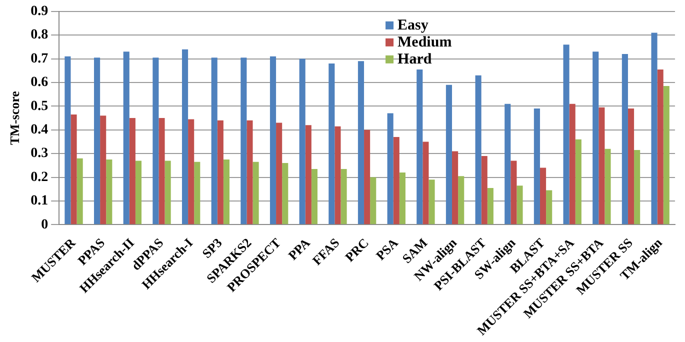  What do you see at coordinates (39, 201) in the screenshot?
I see `y-tick-label: 0.1` at bounding box center [39, 201].